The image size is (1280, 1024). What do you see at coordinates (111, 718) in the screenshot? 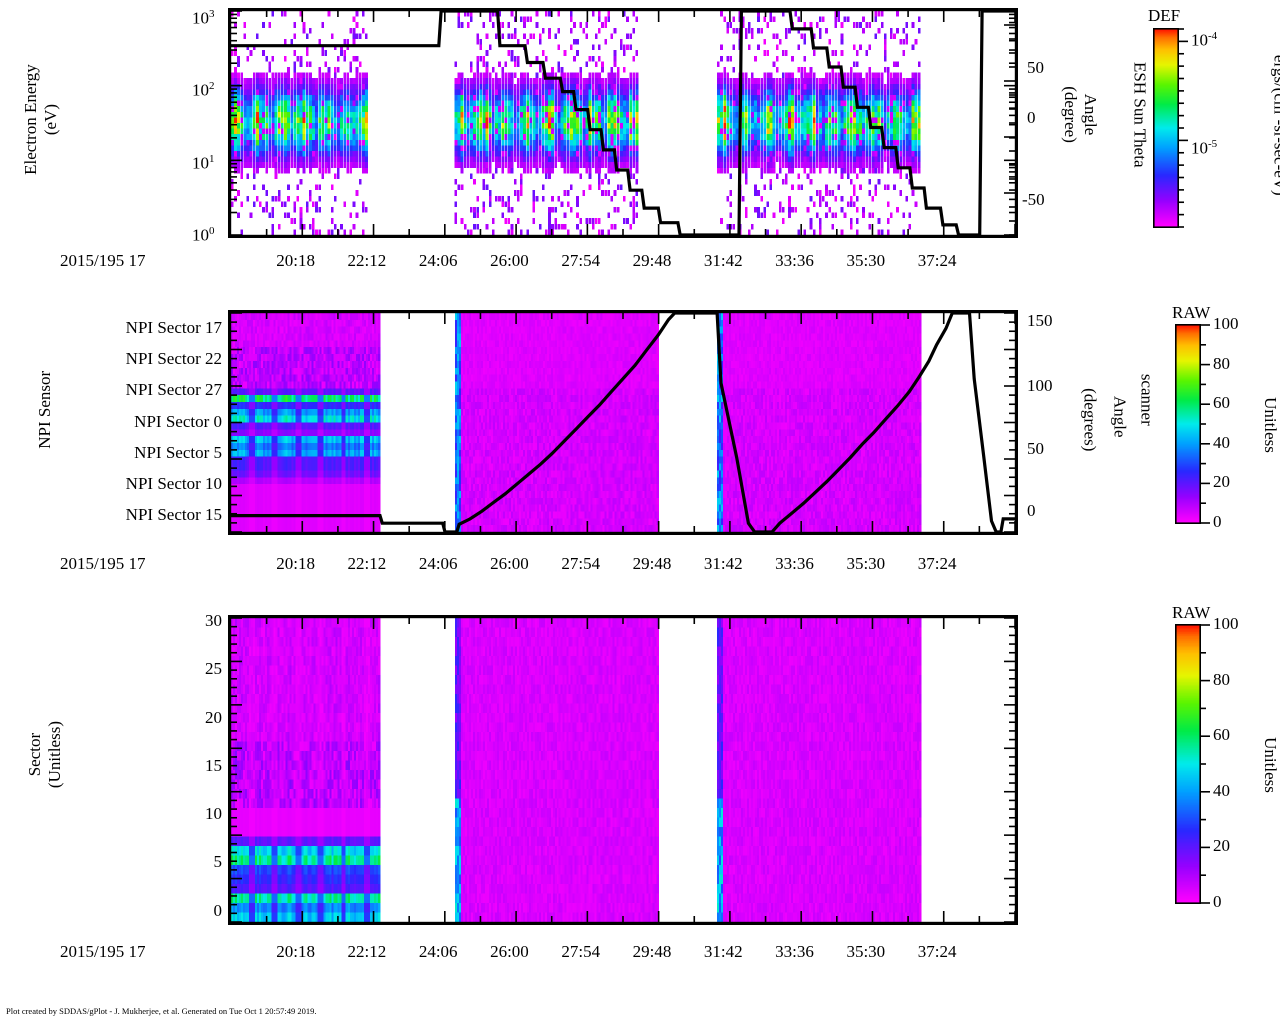
I see `panel3-ytick-20: 20` at bounding box center [111, 718].